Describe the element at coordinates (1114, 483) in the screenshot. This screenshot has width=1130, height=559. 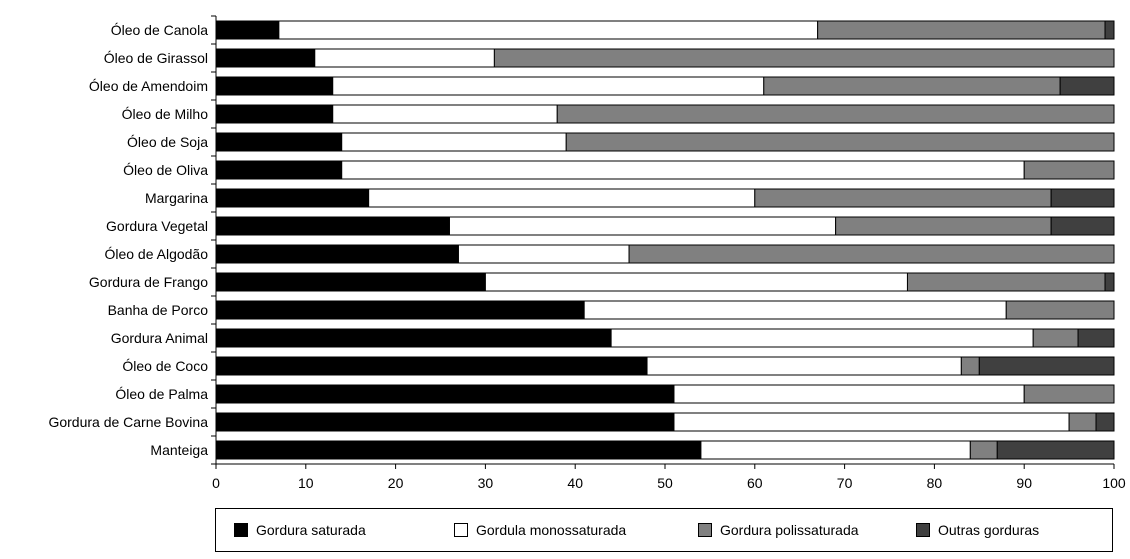
I see `x-tick-label: 100` at that location.